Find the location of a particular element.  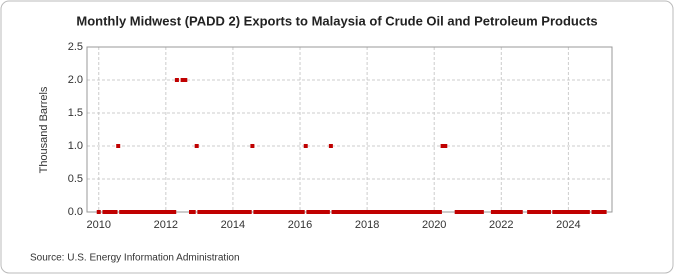

x-tick-label: 2020 is located at coordinates (434, 225).